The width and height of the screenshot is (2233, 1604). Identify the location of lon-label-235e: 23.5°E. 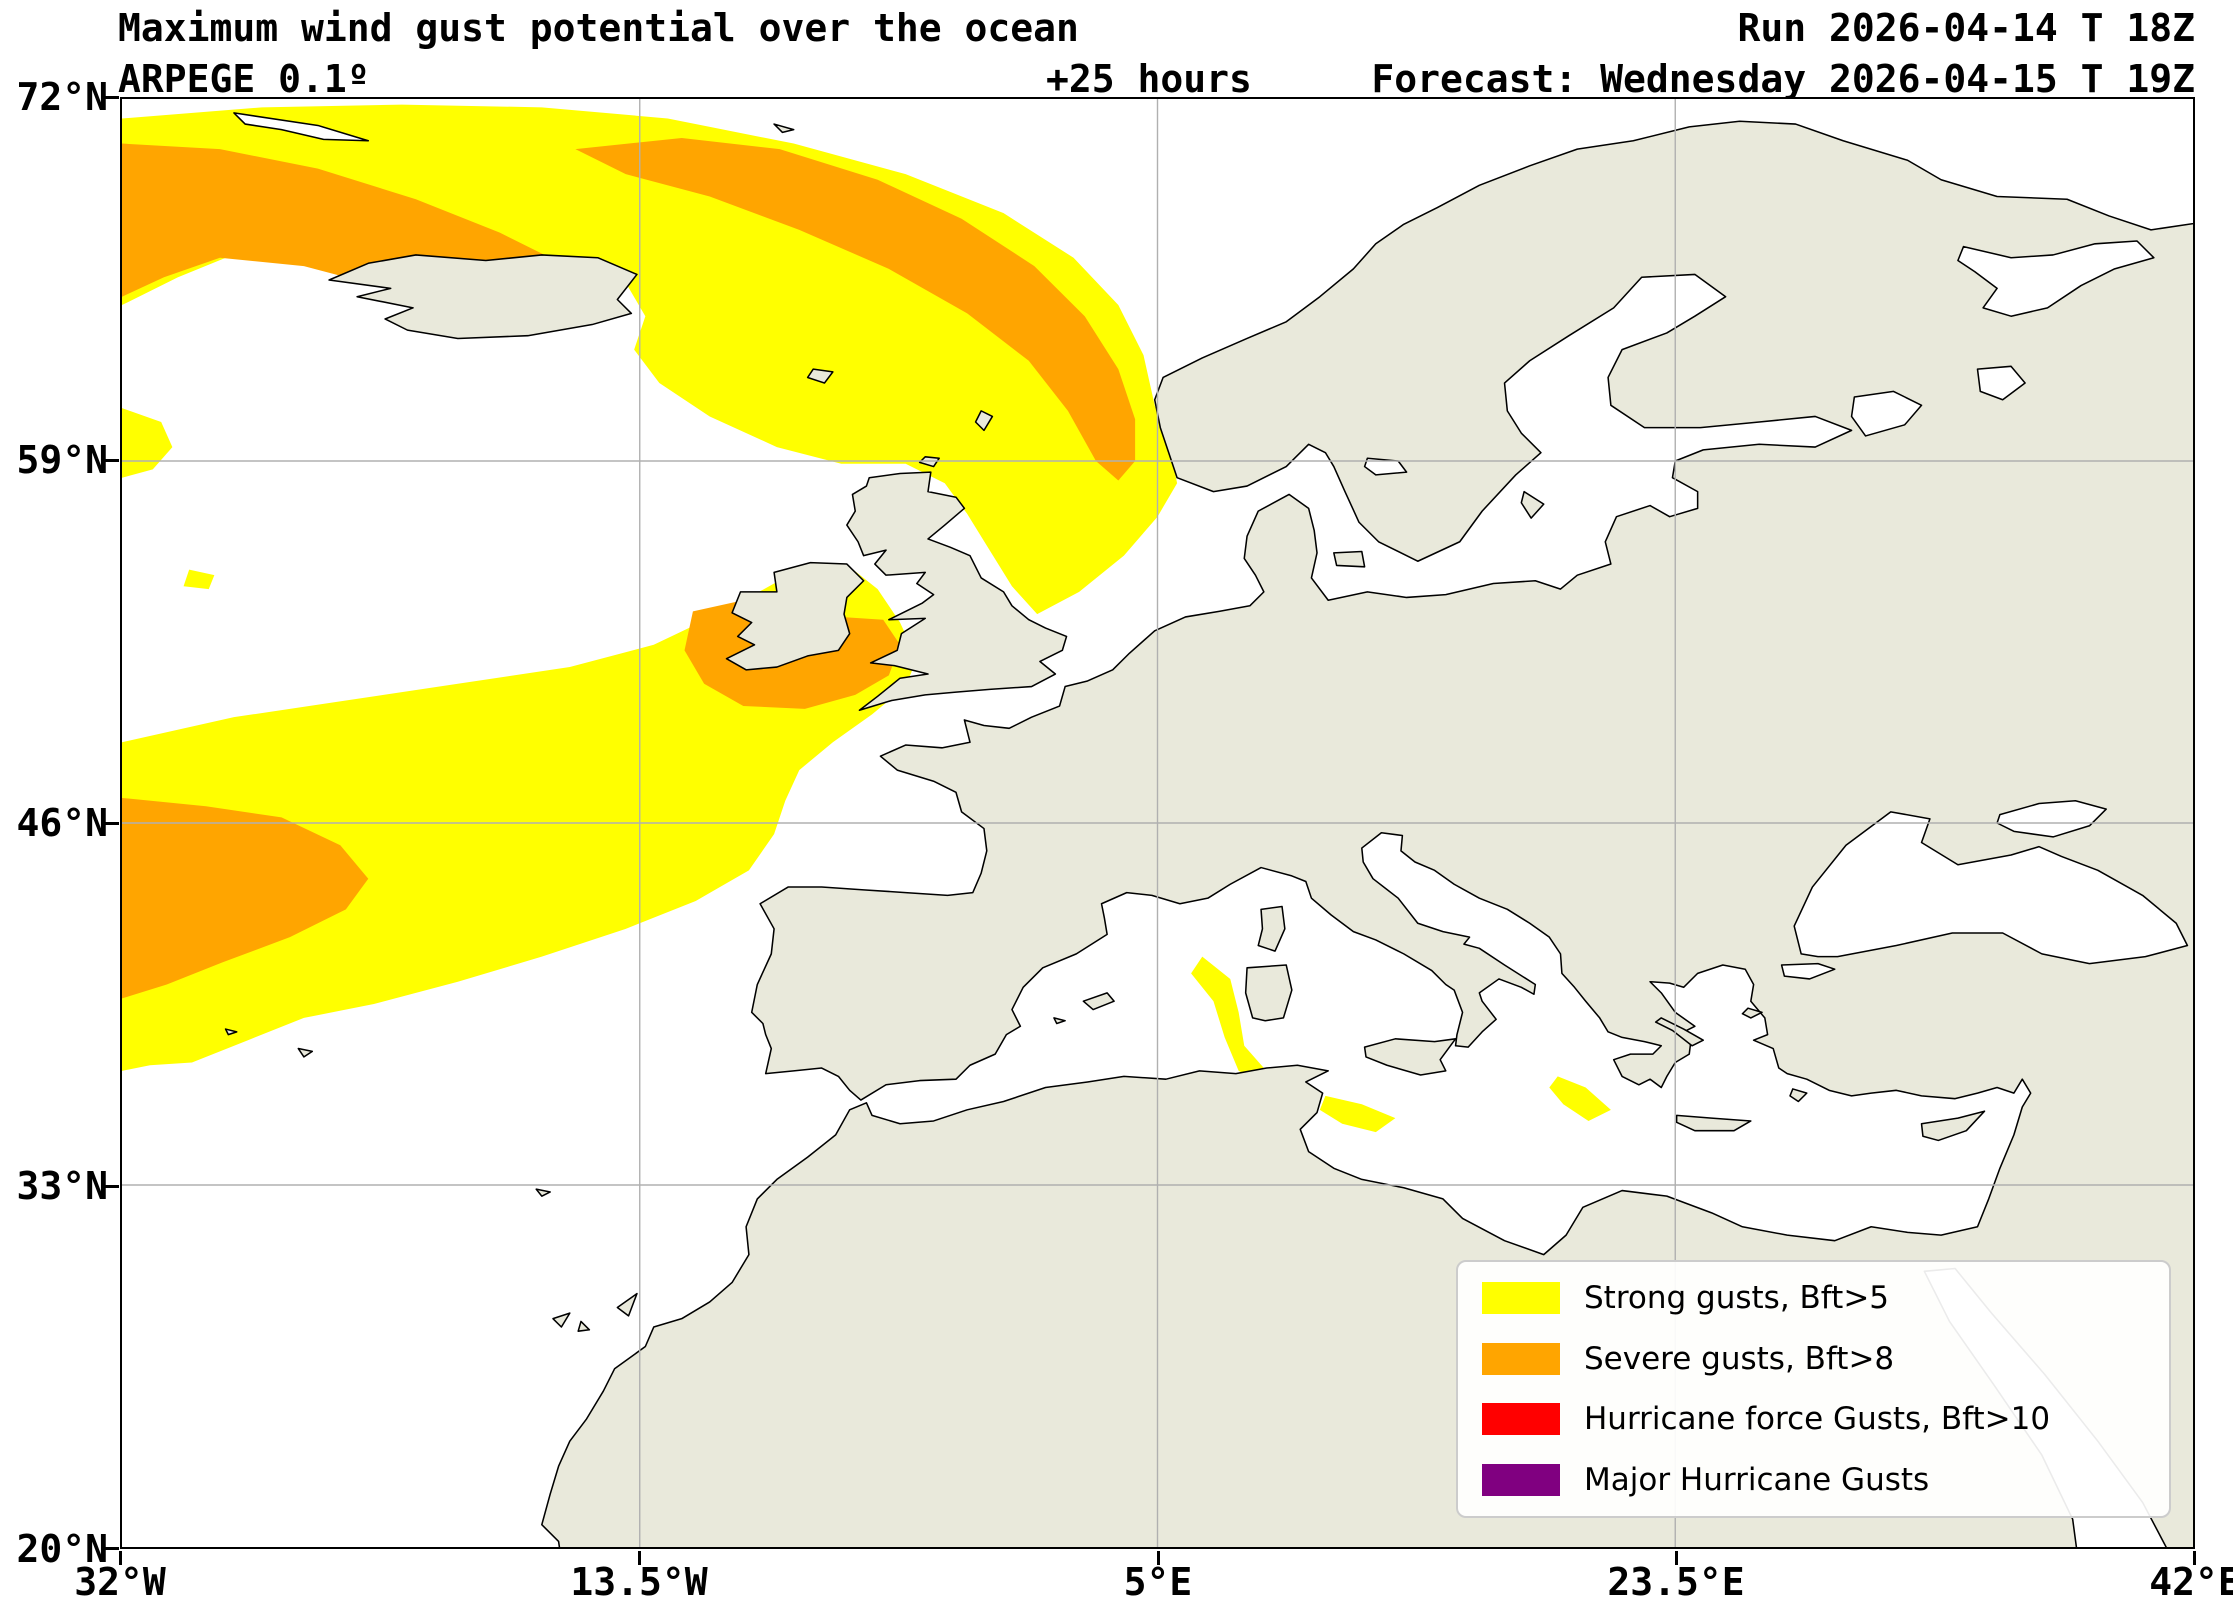
(1676, 1582).